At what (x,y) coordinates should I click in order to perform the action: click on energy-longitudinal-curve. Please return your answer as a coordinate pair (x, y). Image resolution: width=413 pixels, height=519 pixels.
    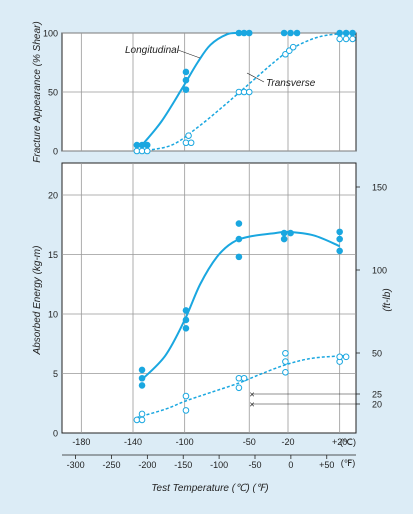
    Looking at the image, I should click on (241, 305).